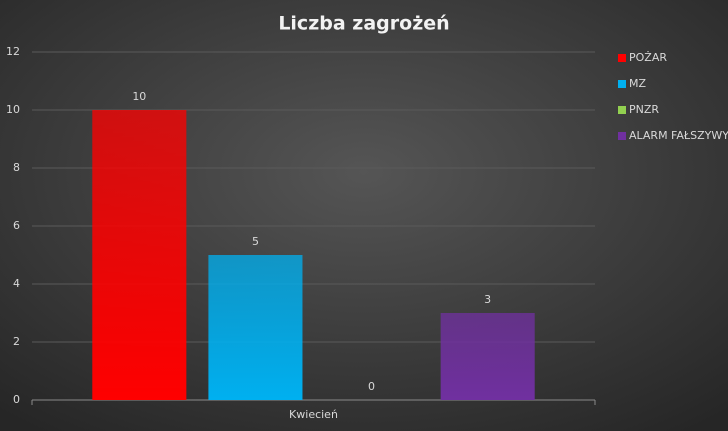  What do you see at coordinates (16, 167) in the screenshot?
I see `y-tick-label: 8` at bounding box center [16, 167].